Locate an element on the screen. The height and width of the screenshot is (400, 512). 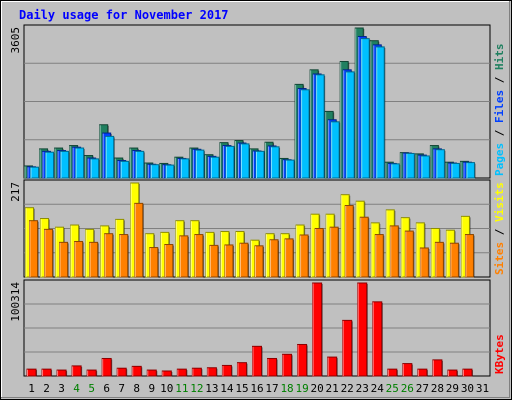
x-tick-label: 19 is located at coordinates (301, 388).